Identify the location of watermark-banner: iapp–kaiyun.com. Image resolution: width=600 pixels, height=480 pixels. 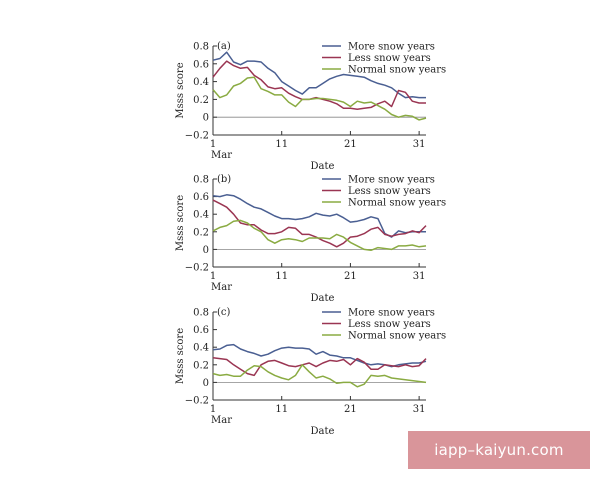
(499, 450).